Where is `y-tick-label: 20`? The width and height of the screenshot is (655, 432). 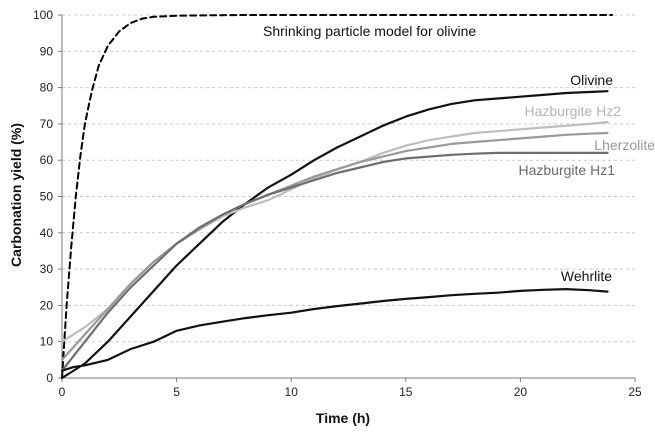 y-tick-label: 20 is located at coordinates (47, 305).